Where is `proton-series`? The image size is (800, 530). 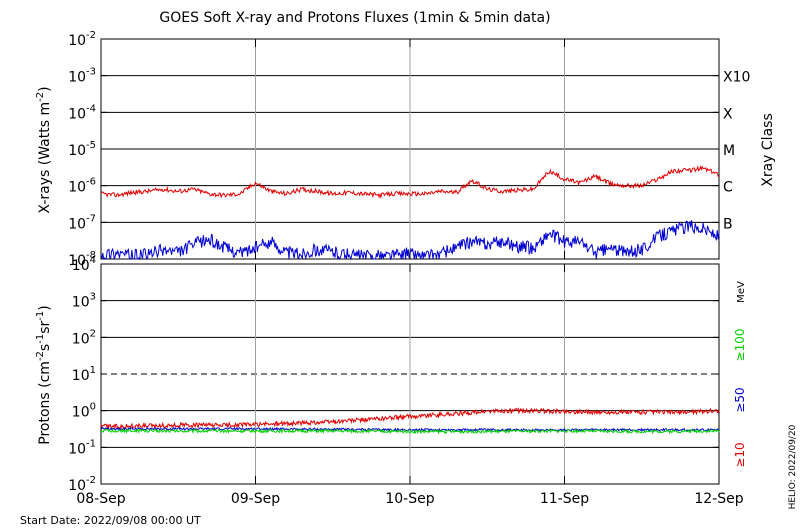
proton-series is located at coordinates (410, 421).